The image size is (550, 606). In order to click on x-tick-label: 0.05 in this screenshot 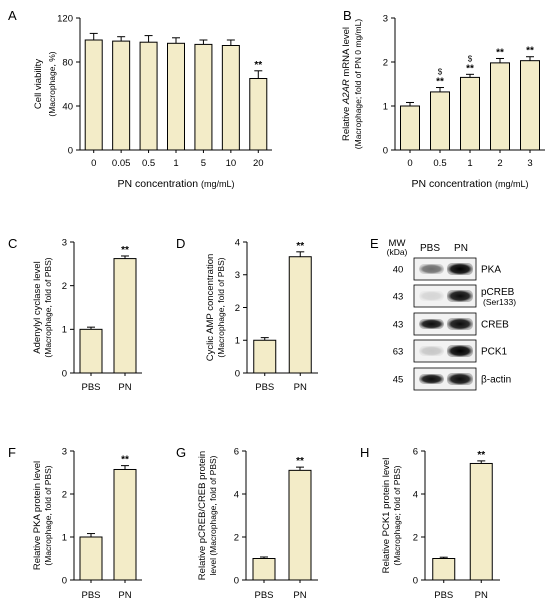, I will do `click(121, 163)`.